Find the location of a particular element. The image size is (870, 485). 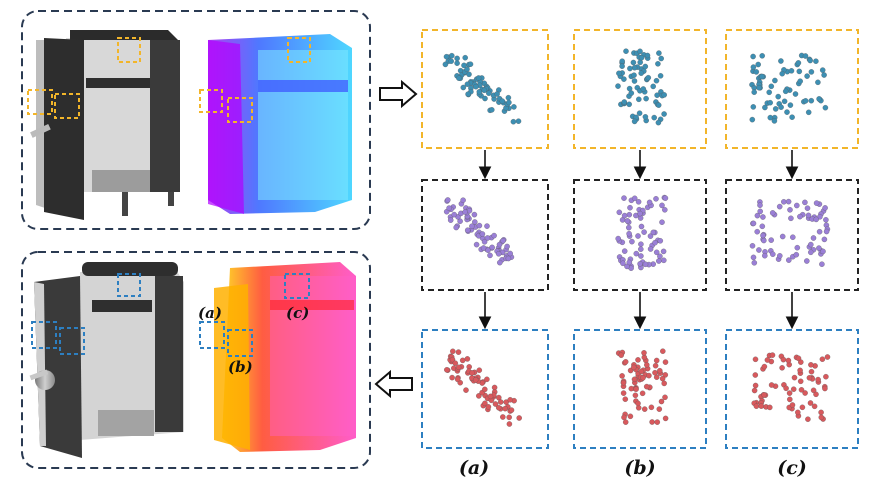

patch-box-intermediate-c is located at coordinates (792, 235).